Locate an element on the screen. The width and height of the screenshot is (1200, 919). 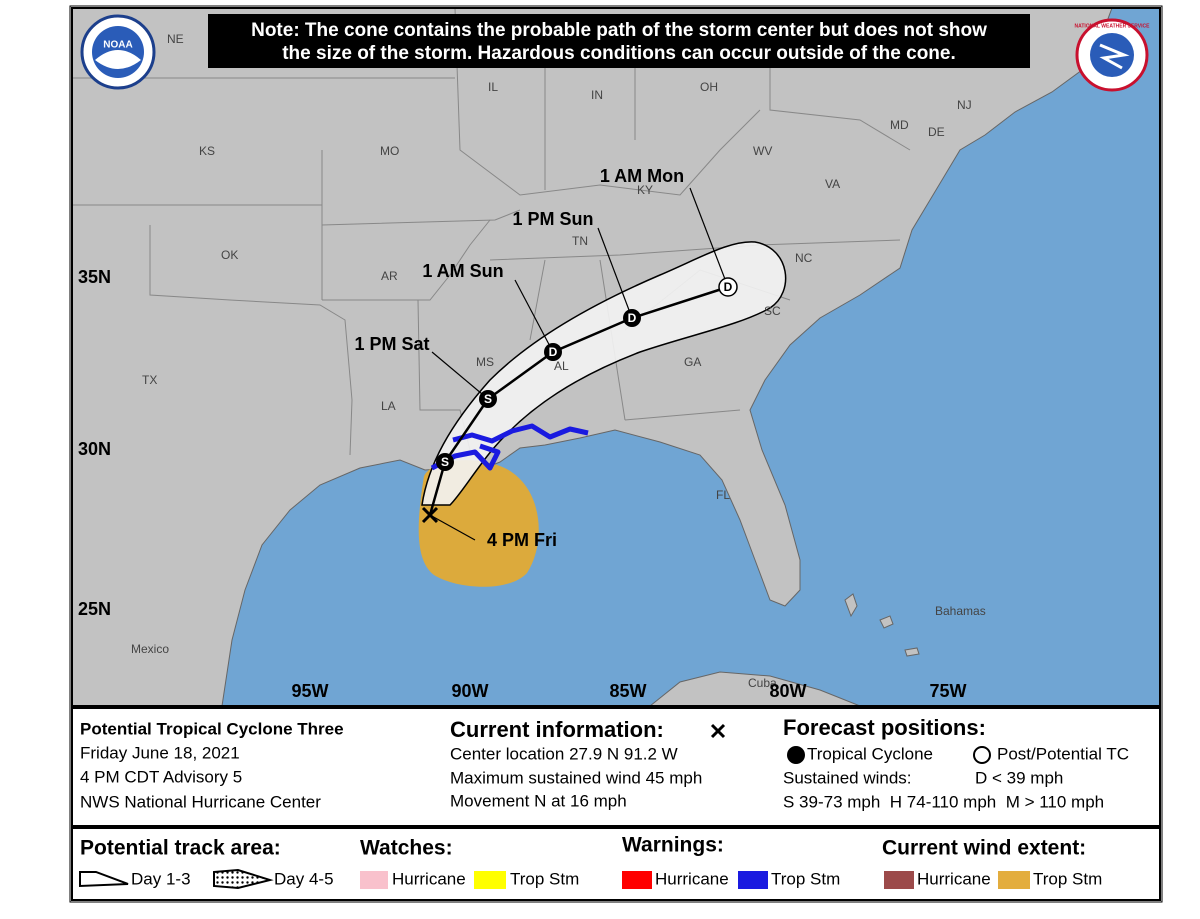
time-label: 1 PM Sat is located at coordinates (391, 344).